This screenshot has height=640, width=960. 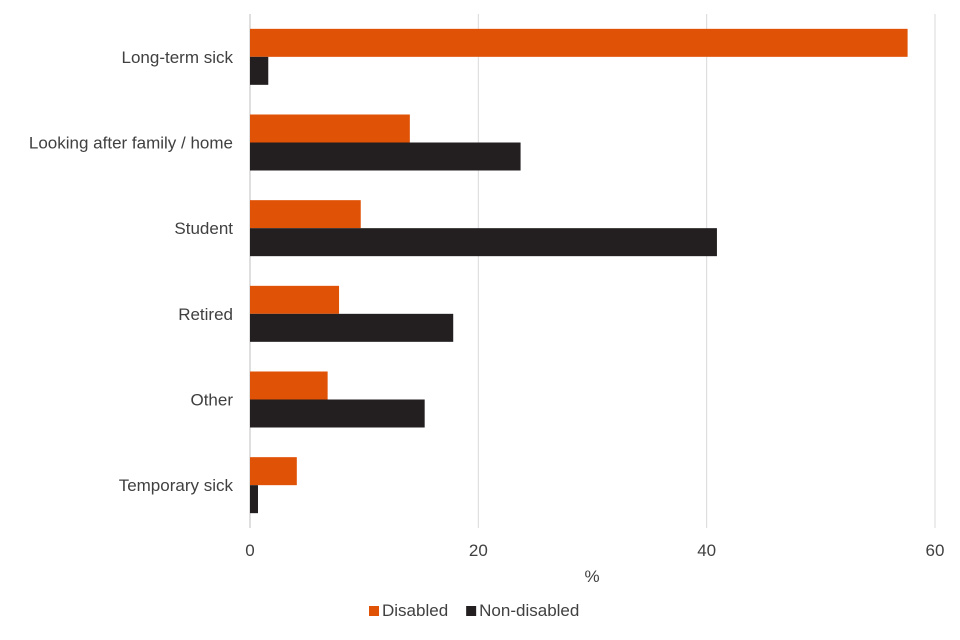 What do you see at coordinates (935, 550) in the screenshot?
I see `x-tick-label: 60` at bounding box center [935, 550].